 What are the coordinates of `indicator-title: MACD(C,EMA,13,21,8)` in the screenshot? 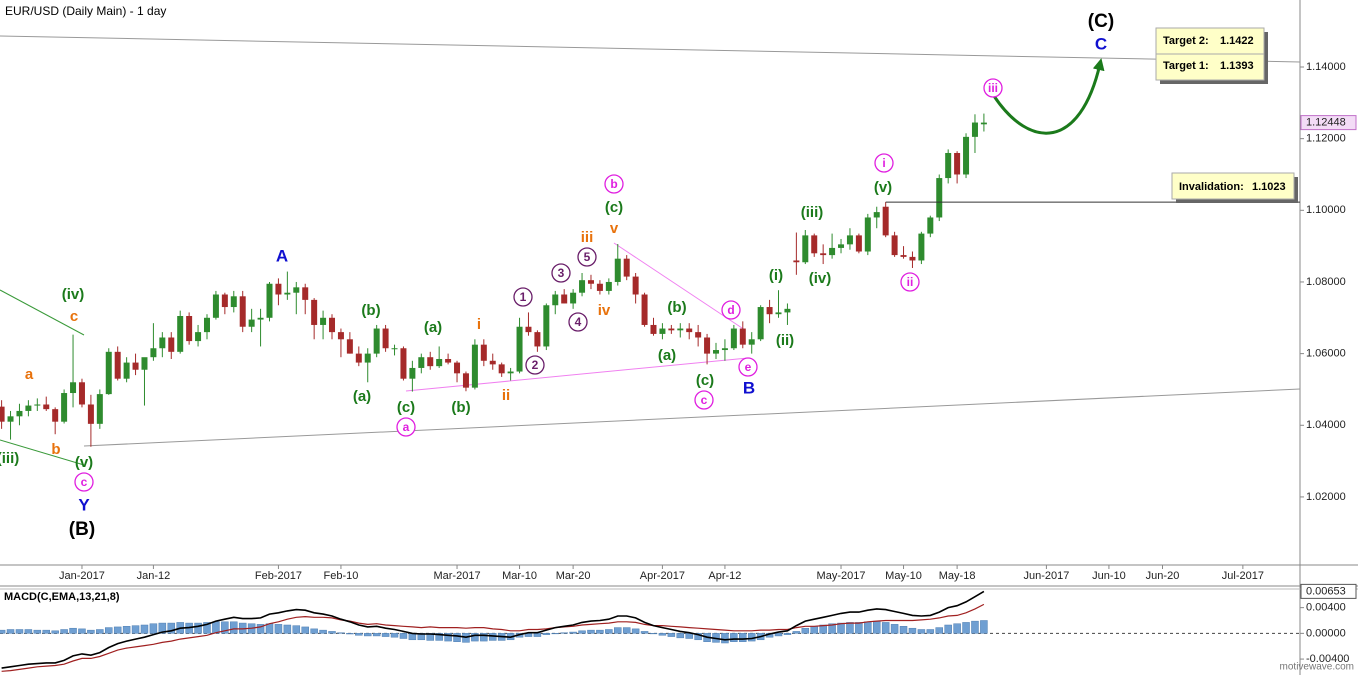 It's located at (62, 597).